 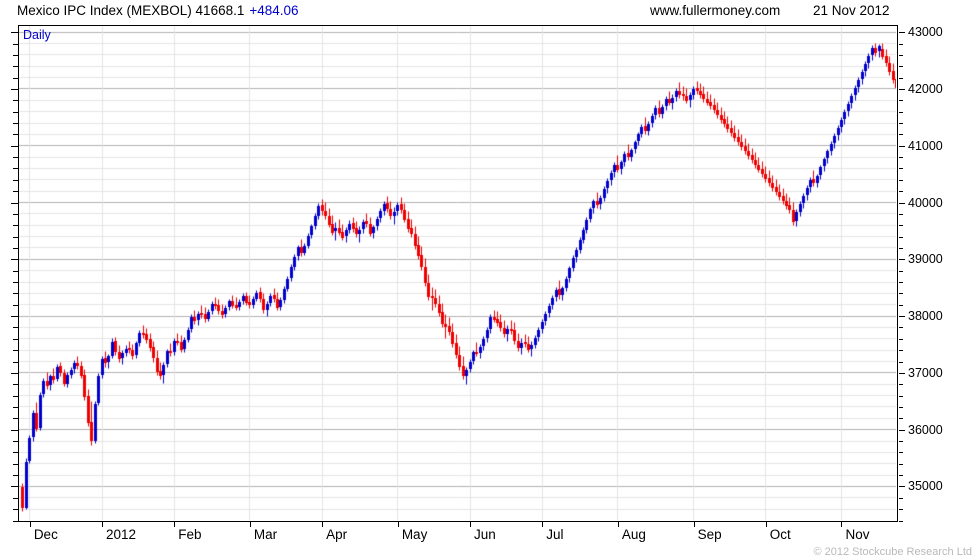 What do you see at coordinates (715, 10) in the screenshot?
I see `website-label: www.fullermoney.com` at bounding box center [715, 10].